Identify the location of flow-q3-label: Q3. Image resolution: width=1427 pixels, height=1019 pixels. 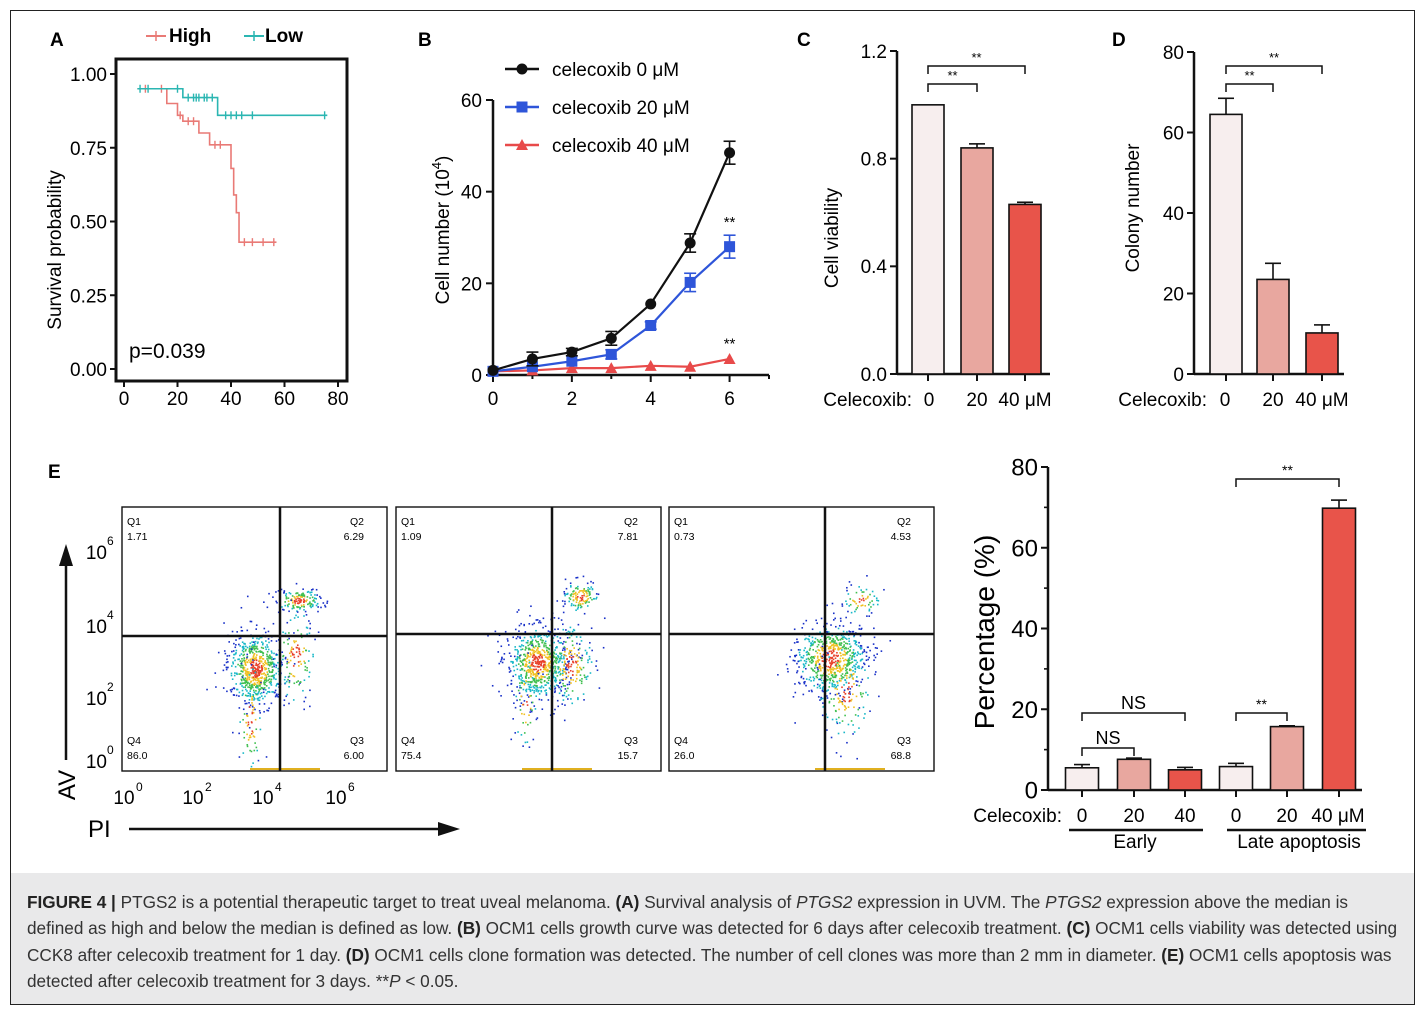
(631, 741).